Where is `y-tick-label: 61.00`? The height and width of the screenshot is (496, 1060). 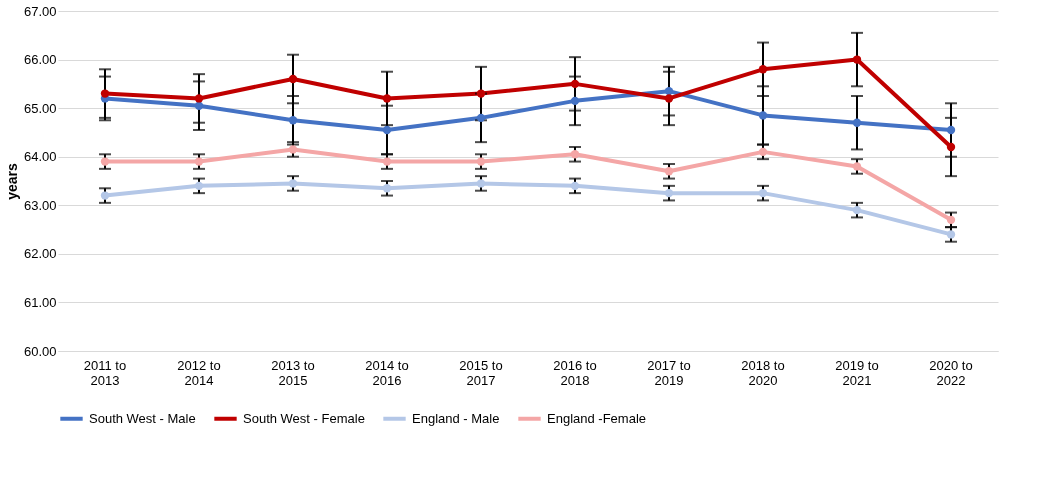 y-tick-label: 61.00 is located at coordinates (40, 302).